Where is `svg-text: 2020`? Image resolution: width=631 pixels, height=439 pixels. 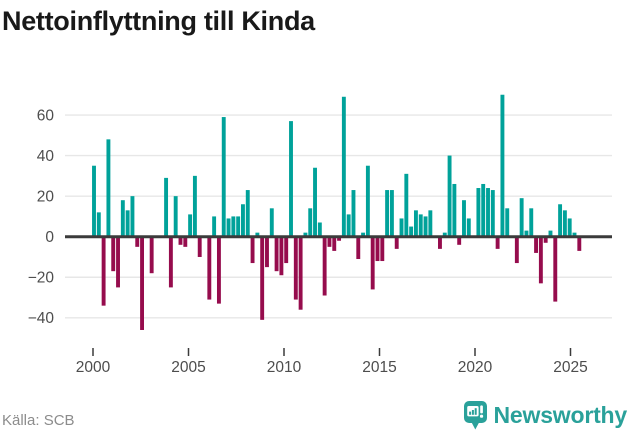 svg-text: 2020 is located at coordinates (475, 367).